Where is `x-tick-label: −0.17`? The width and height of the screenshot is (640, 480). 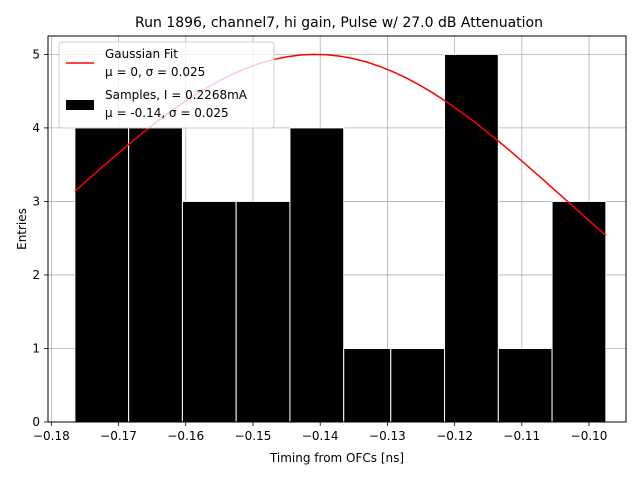
x-tick-label: −0.17 is located at coordinates (118, 436).